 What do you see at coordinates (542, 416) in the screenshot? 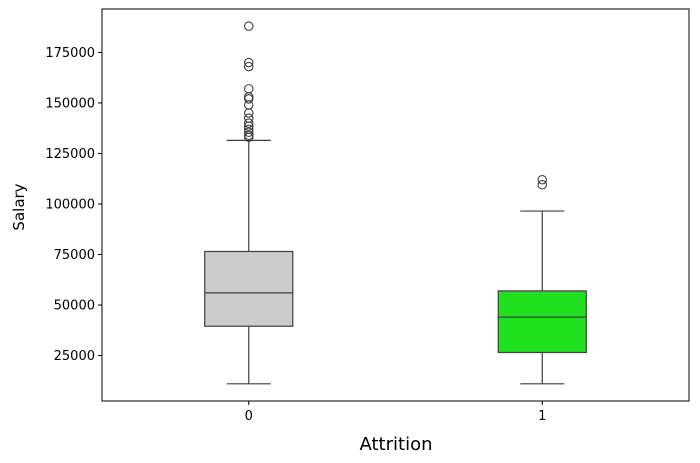
I see `x-tick-label: 1` at bounding box center [542, 416].